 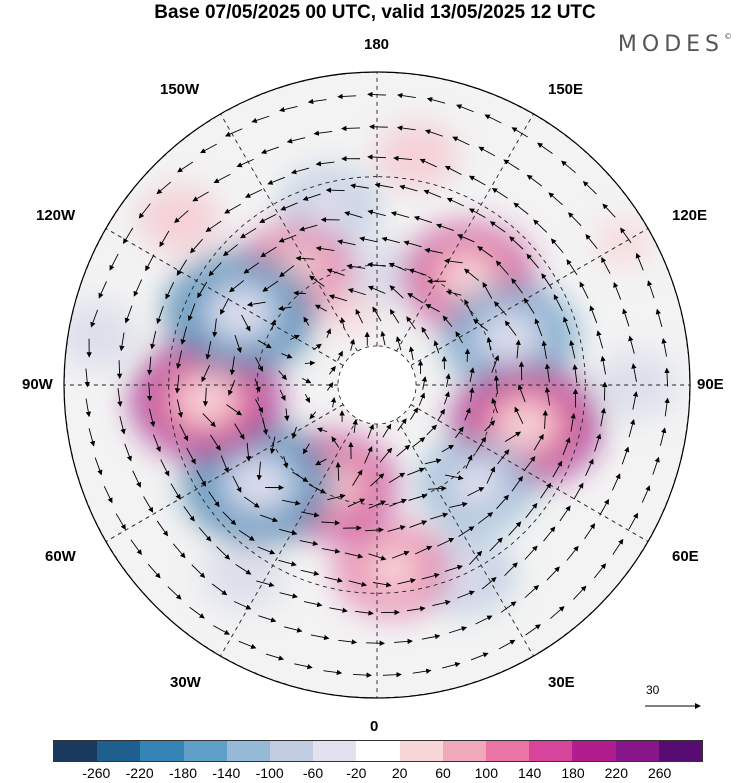 I want to click on brand-text: MODES, so click(x=670, y=44).